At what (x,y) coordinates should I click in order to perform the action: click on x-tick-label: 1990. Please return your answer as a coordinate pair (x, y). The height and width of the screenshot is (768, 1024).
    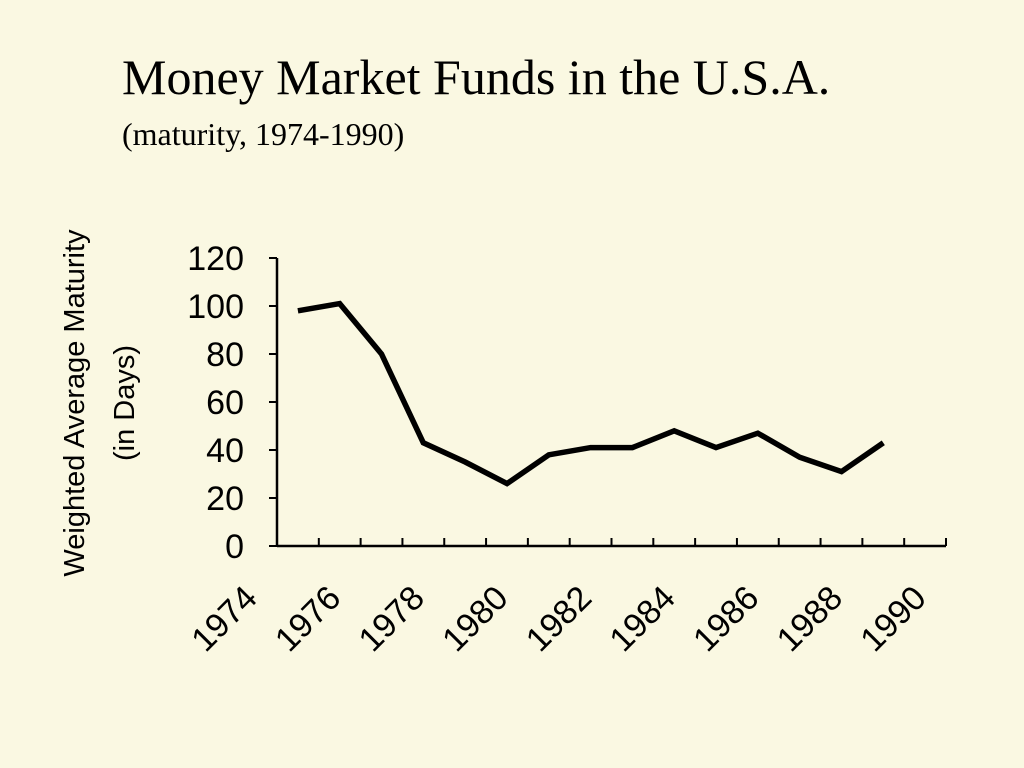
    Looking at the image, I should click on (893, 619).